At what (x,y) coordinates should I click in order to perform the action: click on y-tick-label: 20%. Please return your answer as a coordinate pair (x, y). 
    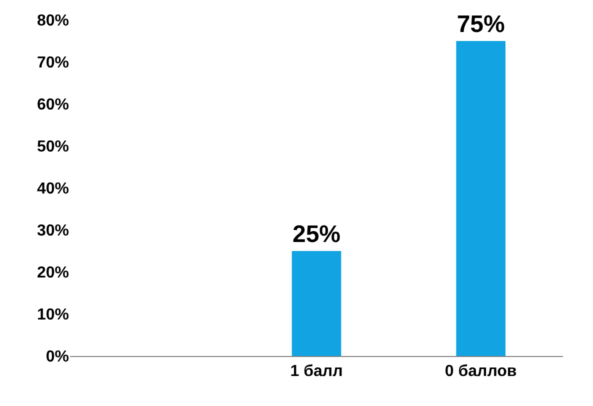
    Looking at the image, I should click on (52, 273).